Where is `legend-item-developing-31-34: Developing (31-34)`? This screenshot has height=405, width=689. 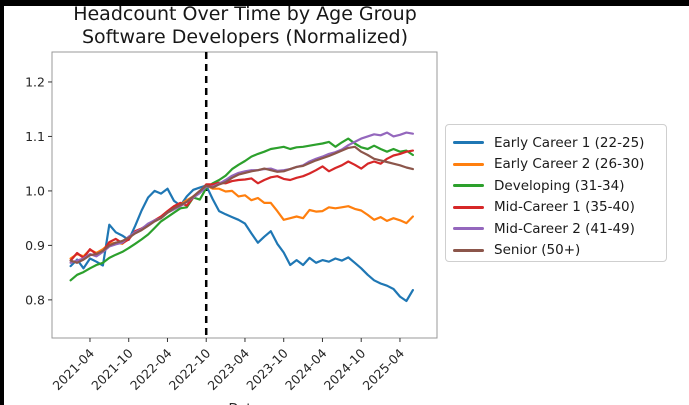
legend-item-developing-31-34: Developing (31-34) is located at coordinates (556, 186).